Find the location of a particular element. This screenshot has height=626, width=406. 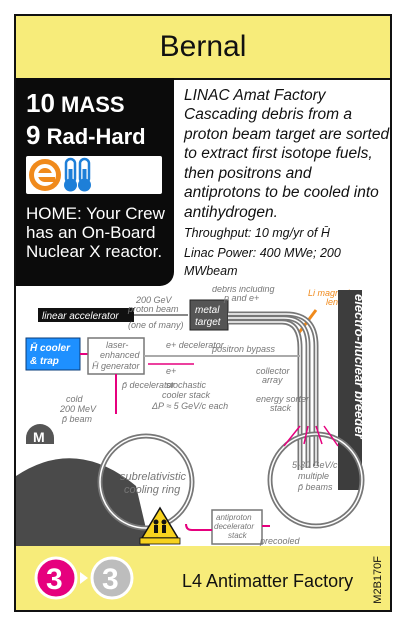

mass-label: MASS is located at coordinates (93, 104).